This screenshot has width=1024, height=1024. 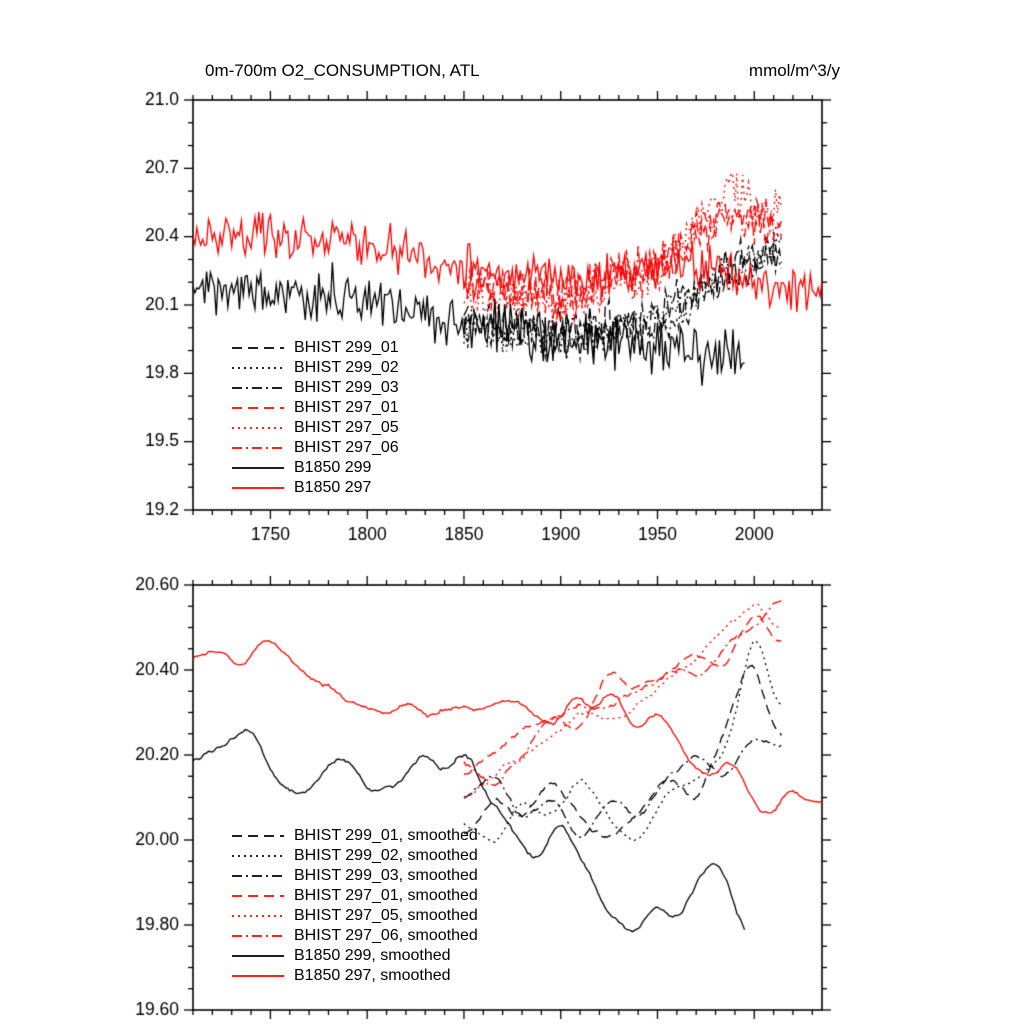 I want to click on legend-item: B1850 297, so click(x=315, y=488).